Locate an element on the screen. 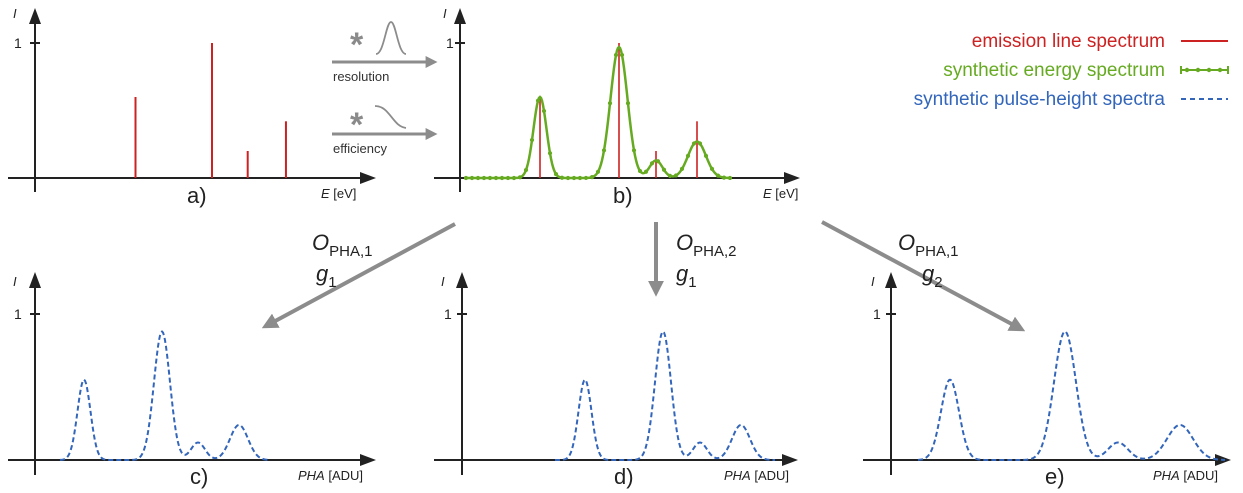  legend-pha-text: synthetic pulse-height spectra is located at coordinates (1040, 99).